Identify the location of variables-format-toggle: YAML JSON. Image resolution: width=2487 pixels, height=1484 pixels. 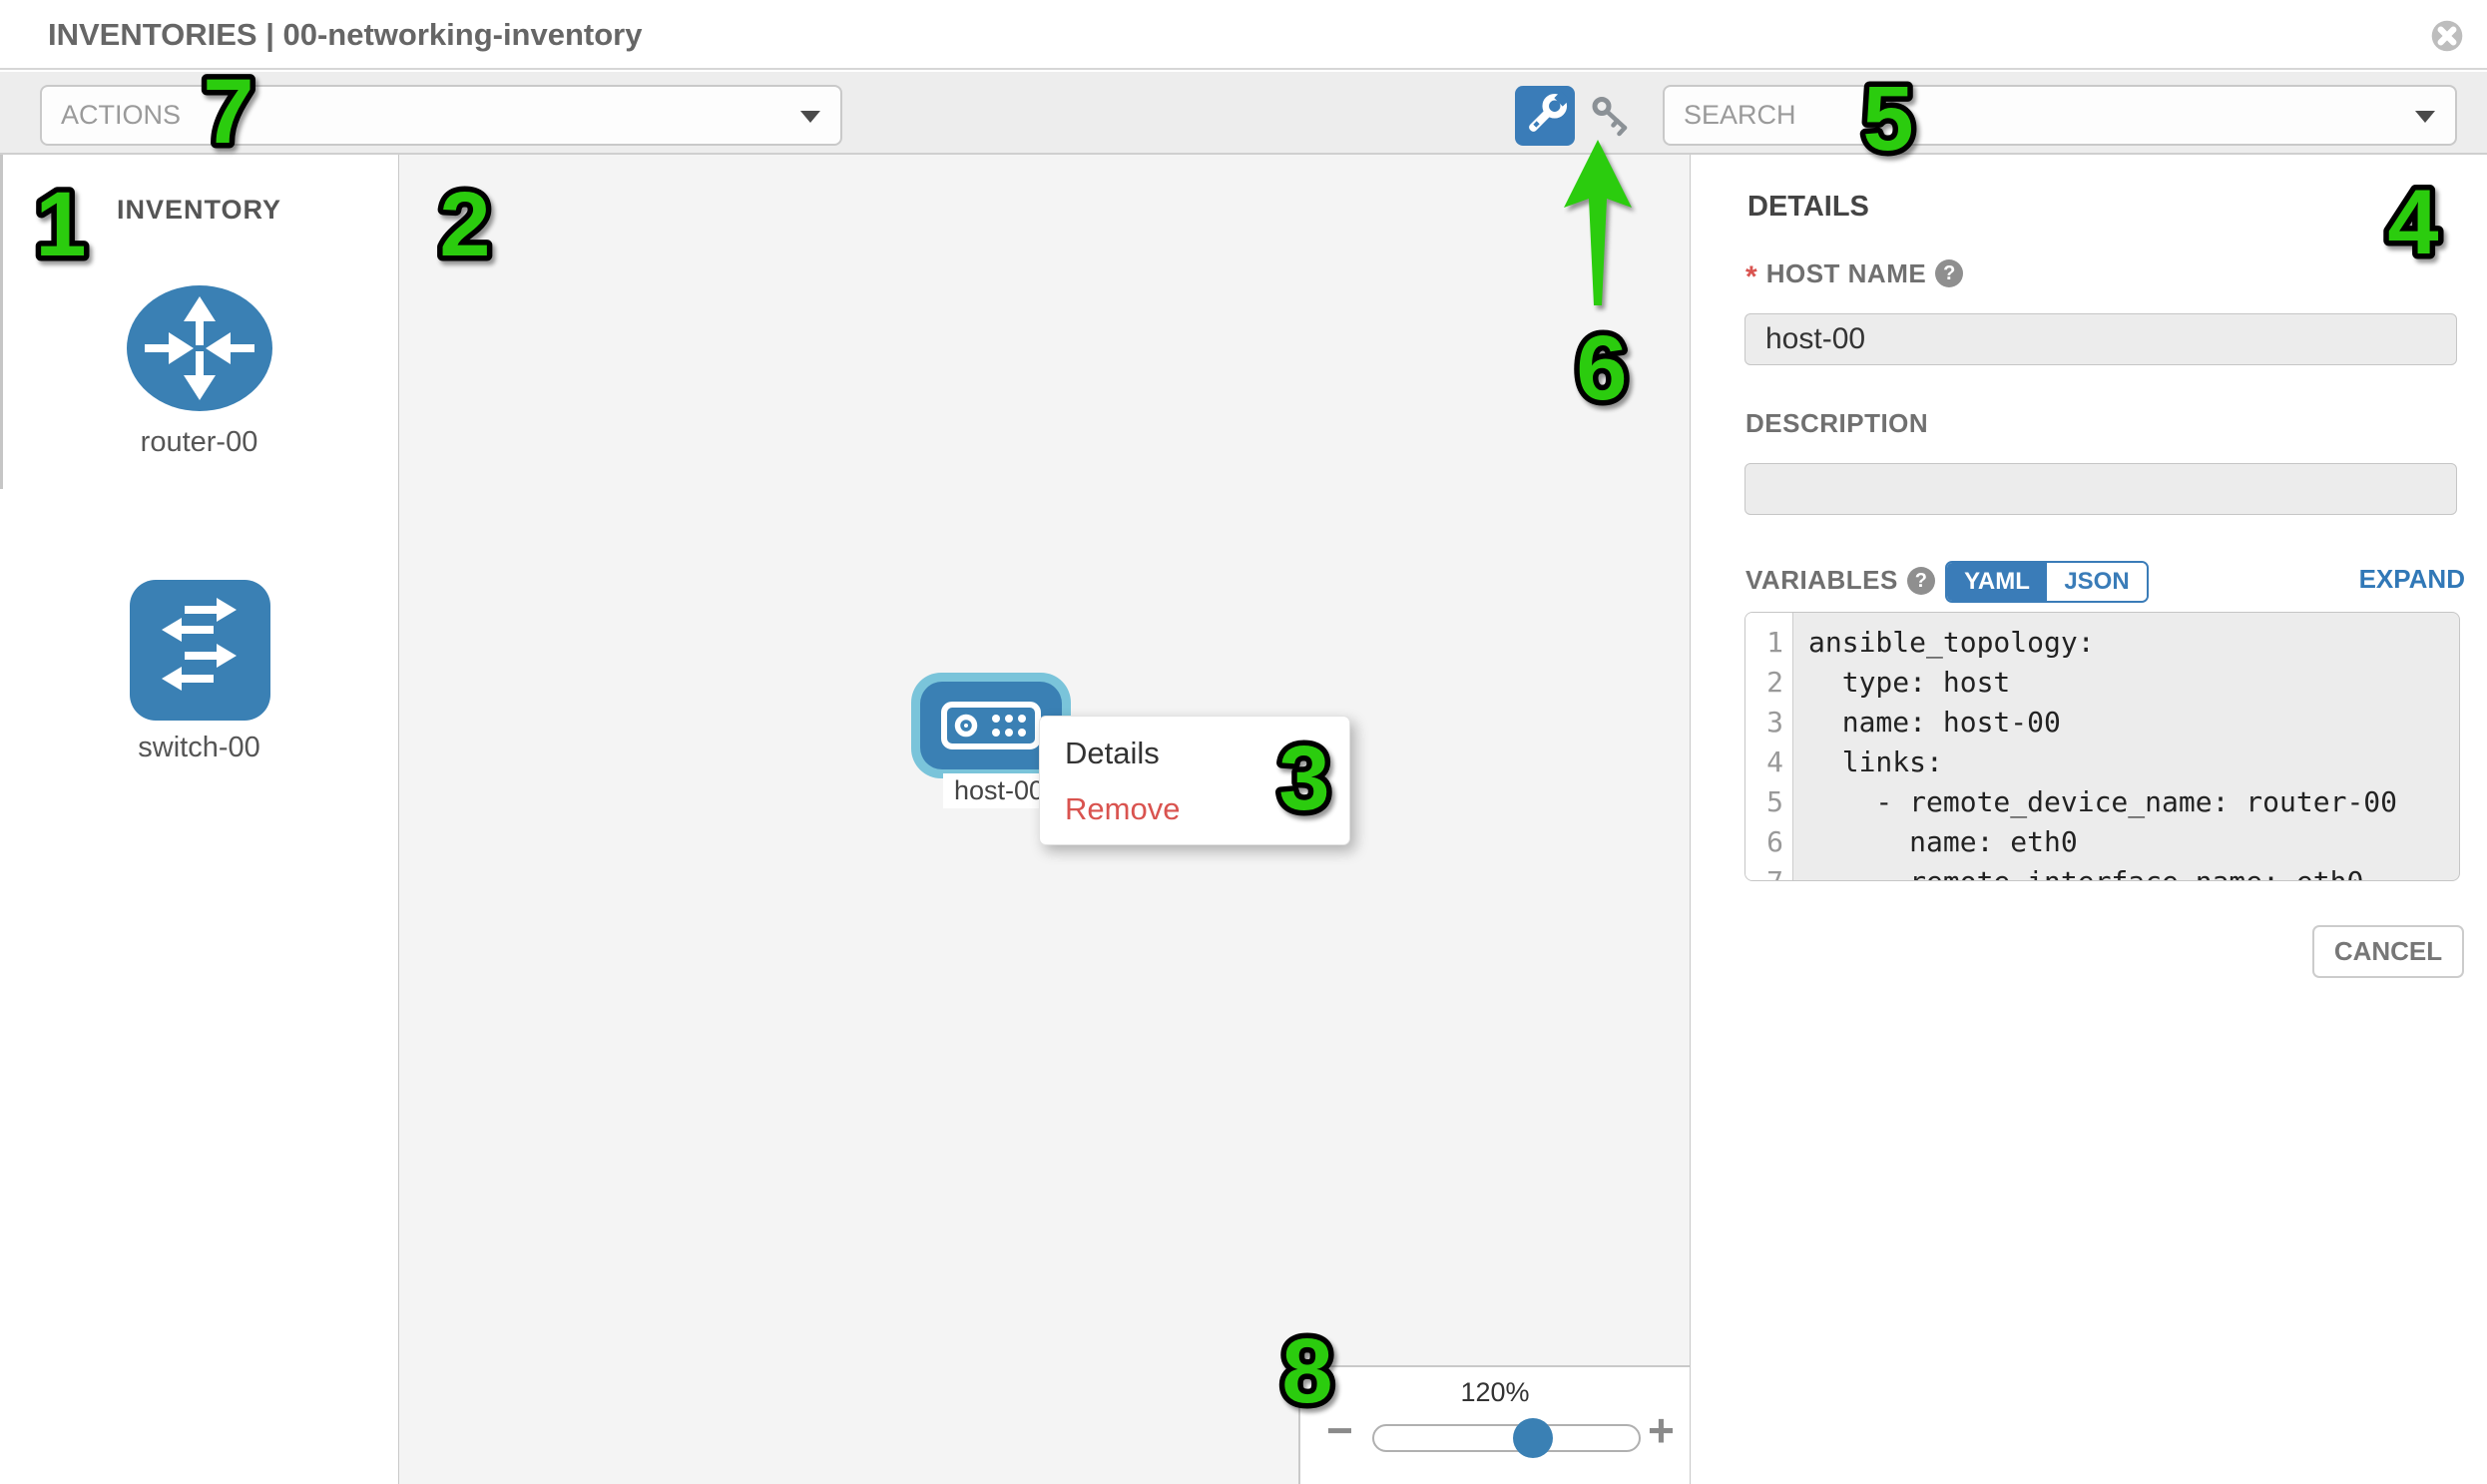
(2047, 582).